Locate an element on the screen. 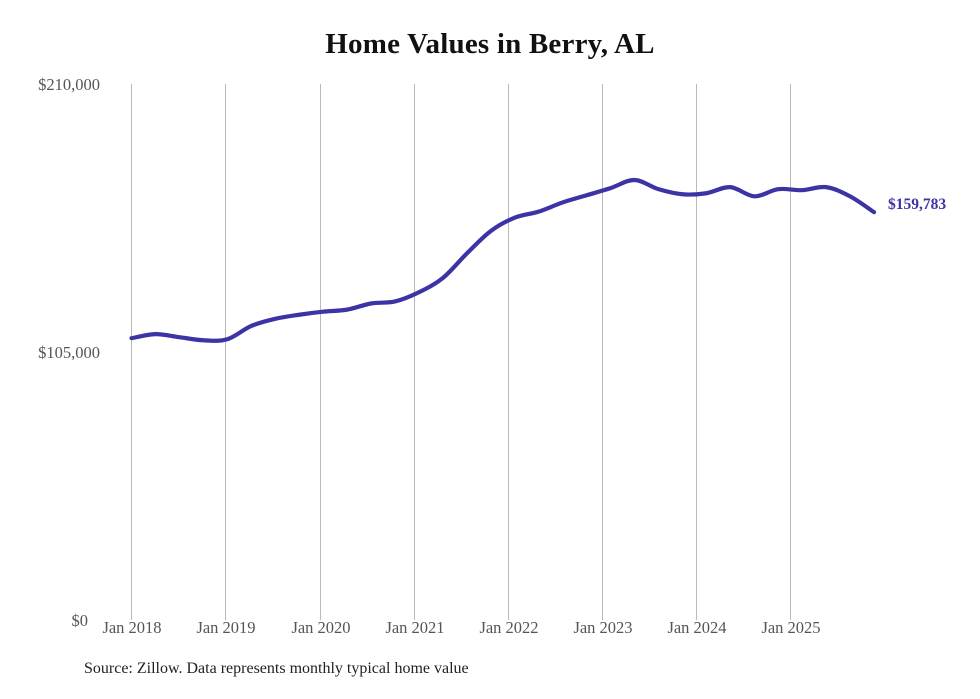  page-title: Home Values in Berry, AL is located at coordinates (490, 44).